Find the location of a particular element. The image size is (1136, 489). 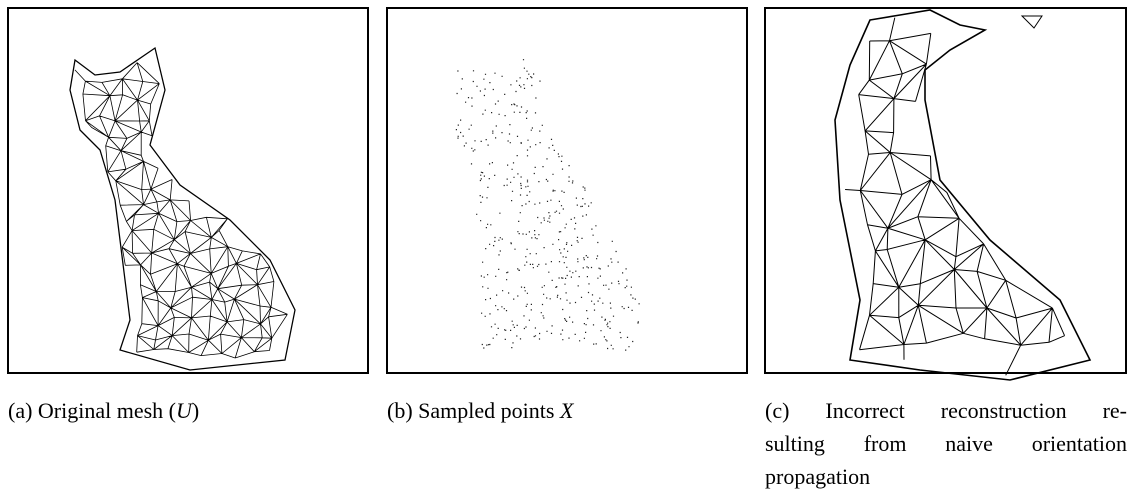

caption-line: sulting from naive orientation is located at coordinates (946, 443).